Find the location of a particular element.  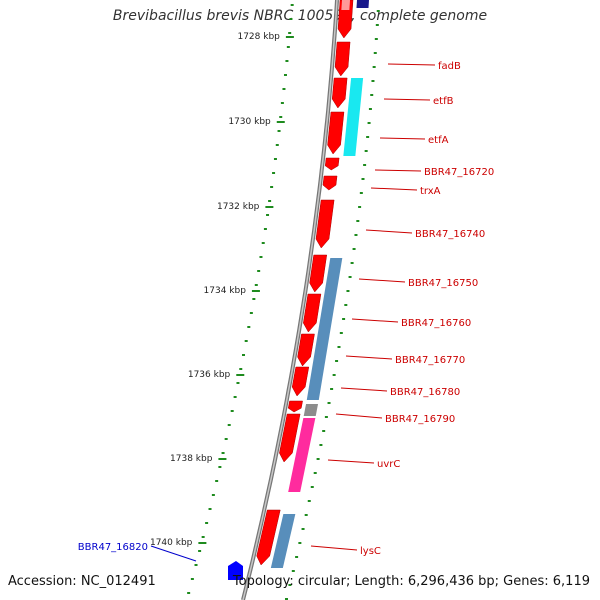

gene-label: BBR47_16720 is located at coordinates (459, 172).